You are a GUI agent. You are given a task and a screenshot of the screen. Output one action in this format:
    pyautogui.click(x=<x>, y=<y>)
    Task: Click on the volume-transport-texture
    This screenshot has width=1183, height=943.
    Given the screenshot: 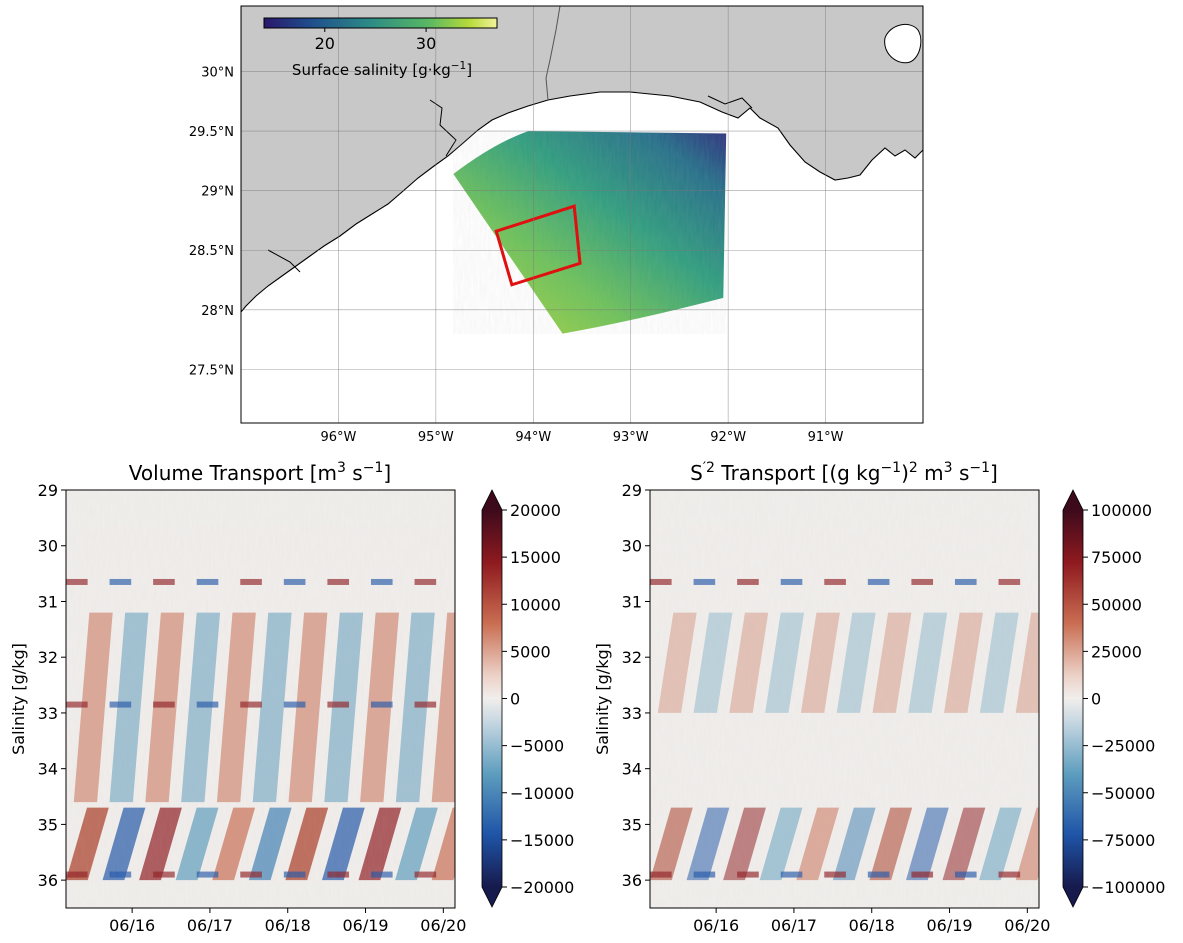 What is the action you would take?
    pyautogui.click(x=260, y=699)
    